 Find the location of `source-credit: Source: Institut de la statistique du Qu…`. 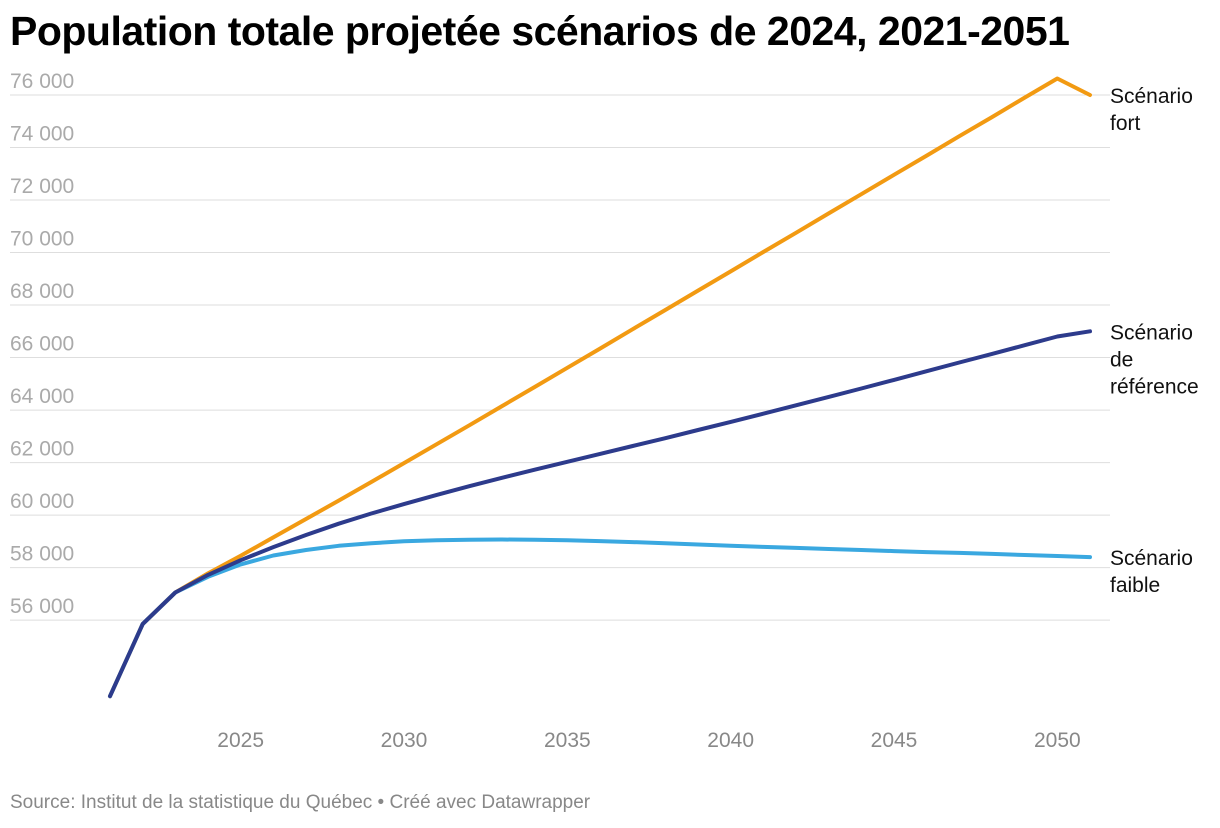

source-credit: Source: Institut de la statistique du Qu… is located at coordinates (300, 802).